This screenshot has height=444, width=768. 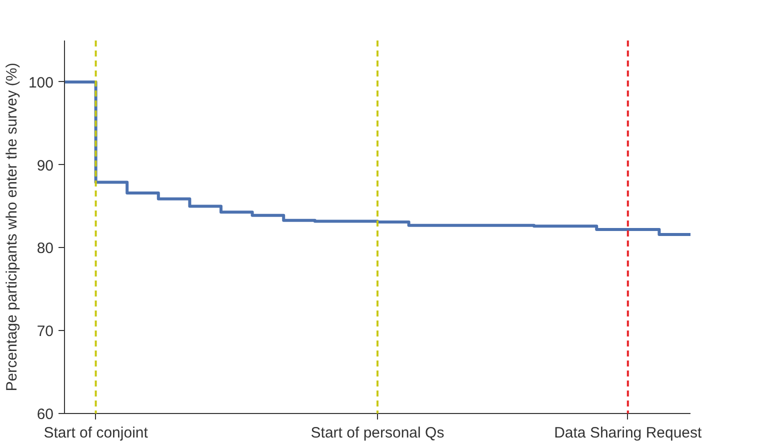 What do you see at coordinates (45, 331) in the screenshot?
I see `y-tick-label: 70` at bounding box center [45, 331].